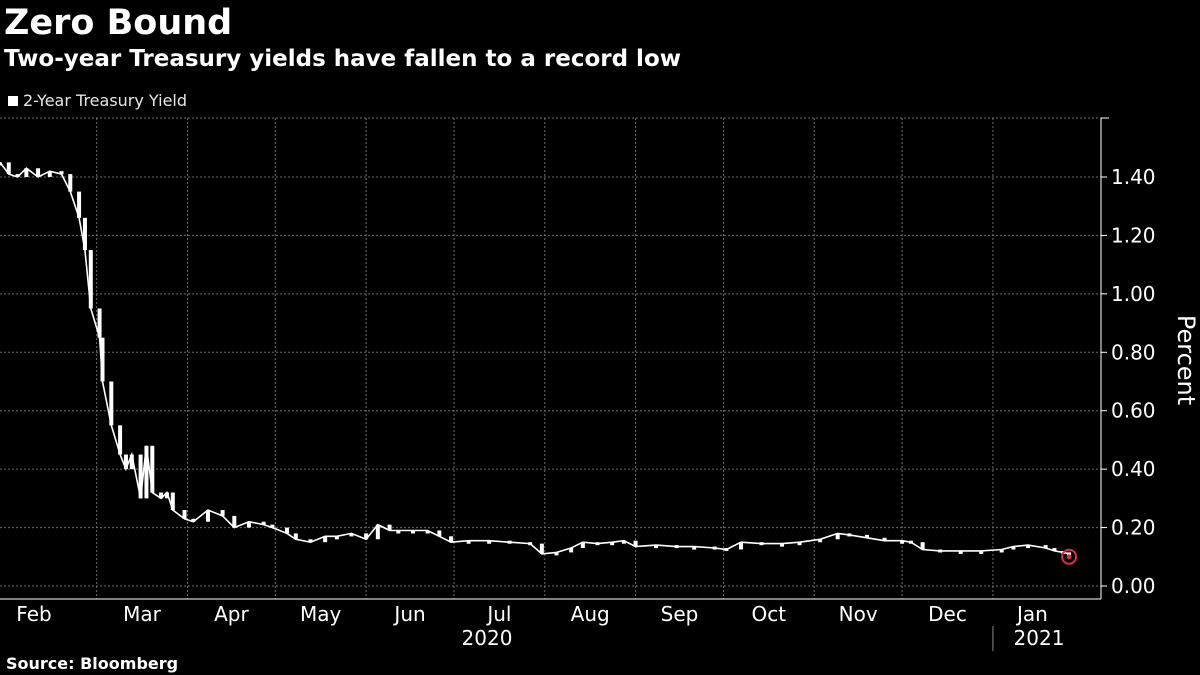  Describe the element at coordinates (590, 614) in the screenshot. I see `x-month-label: Aug` at that location.